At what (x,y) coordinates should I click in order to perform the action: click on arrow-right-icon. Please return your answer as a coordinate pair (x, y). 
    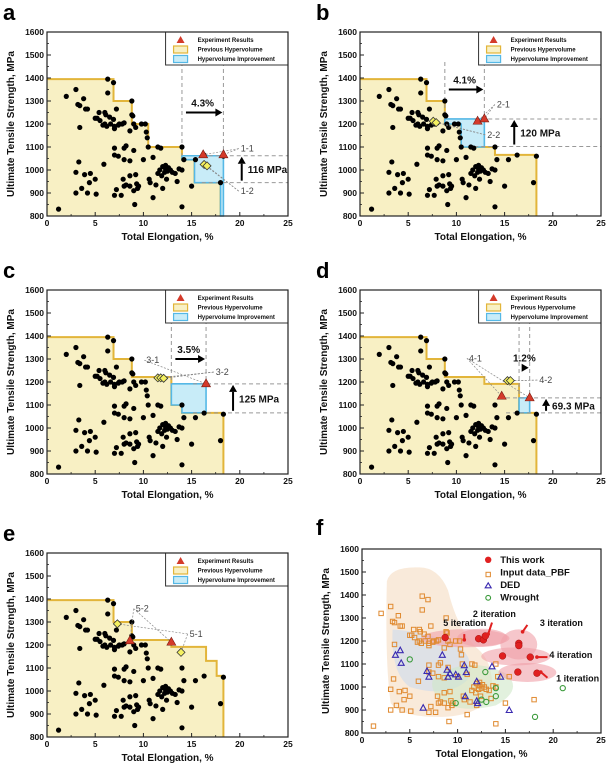
    Looking at the image, I should click on (480, 89).